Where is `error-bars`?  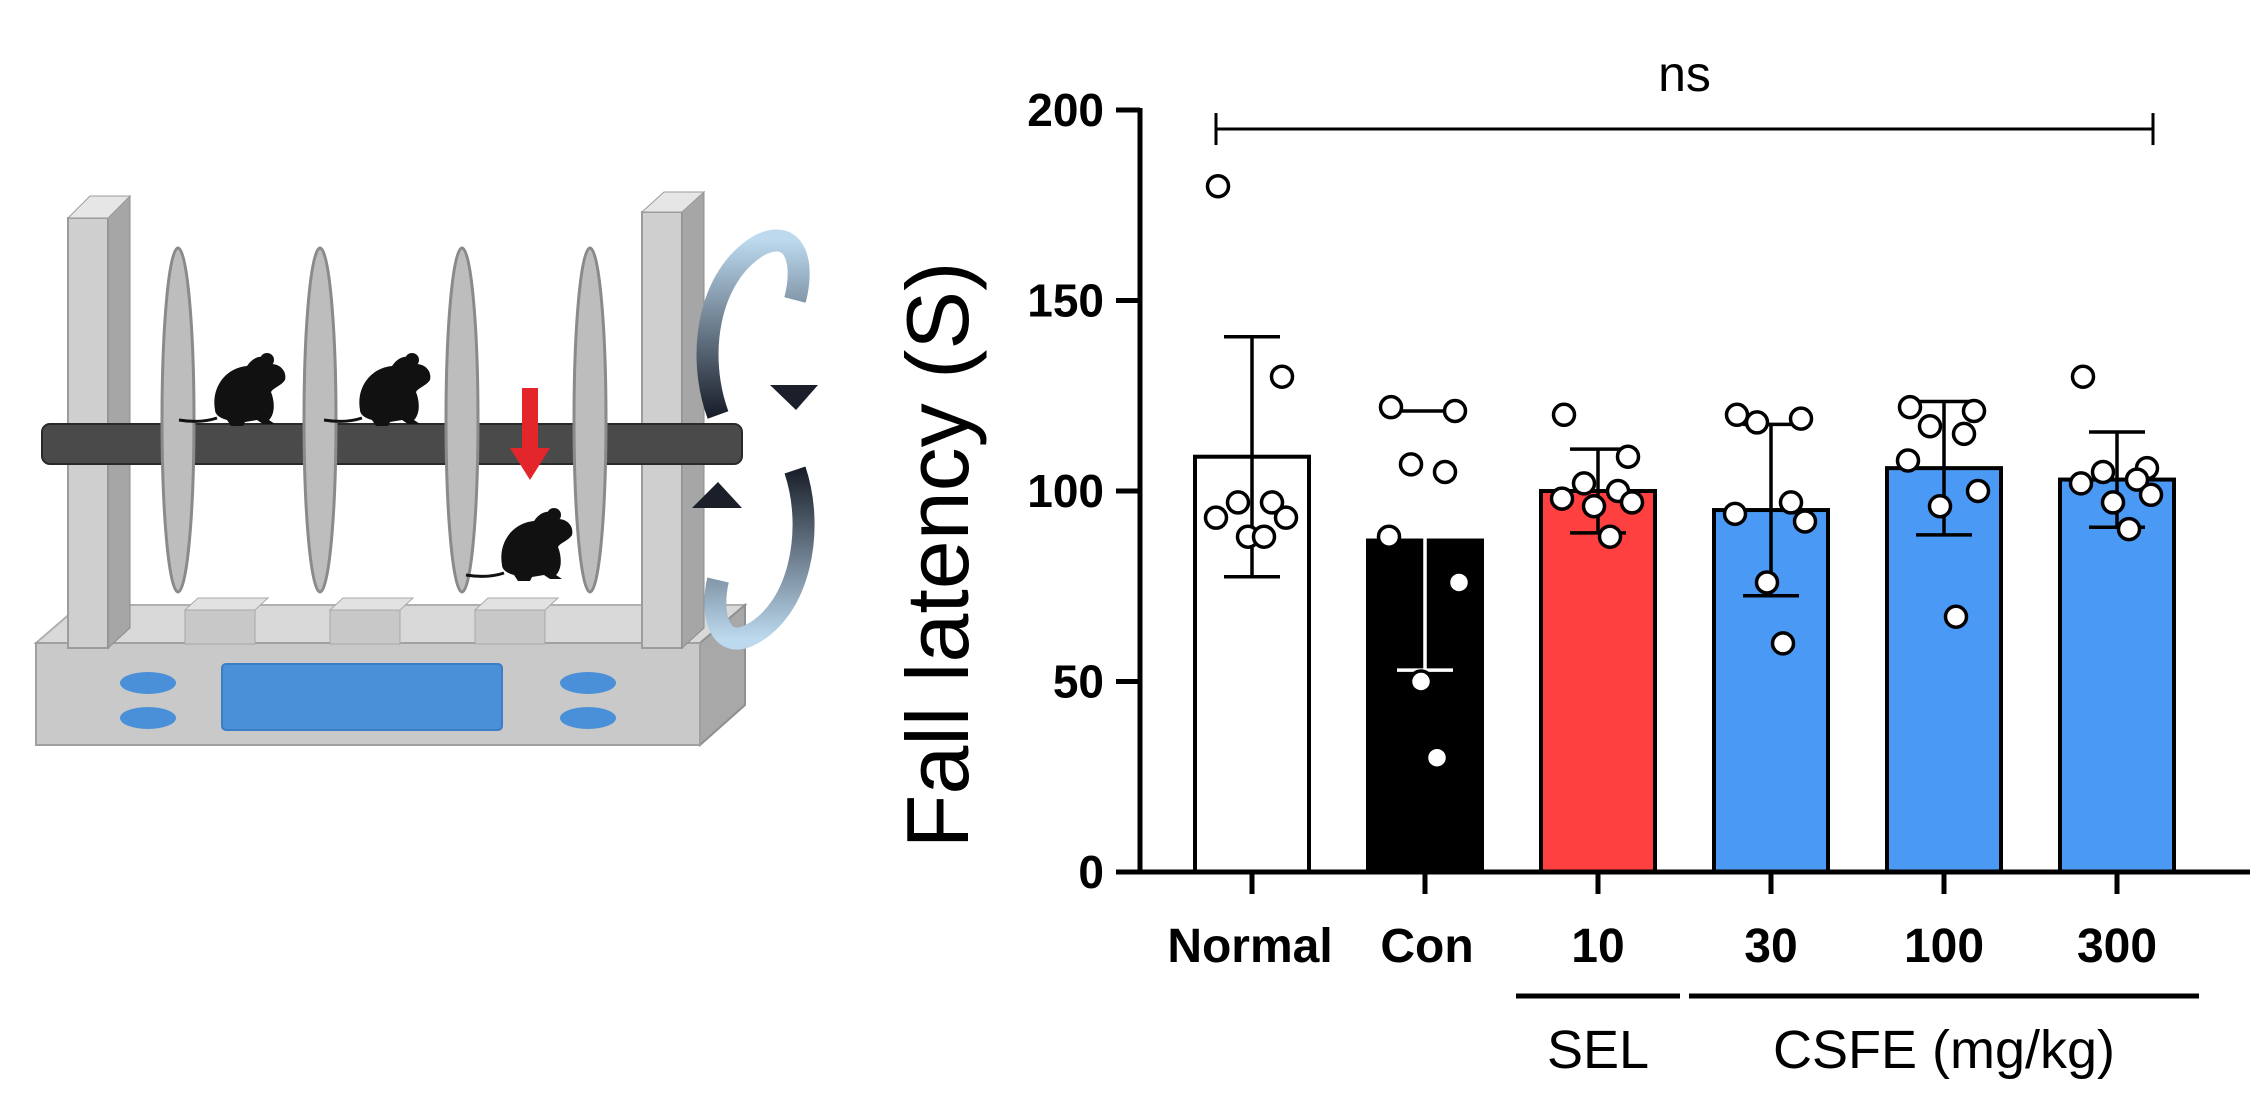
error-bars is located at coordinates (1684, 503).